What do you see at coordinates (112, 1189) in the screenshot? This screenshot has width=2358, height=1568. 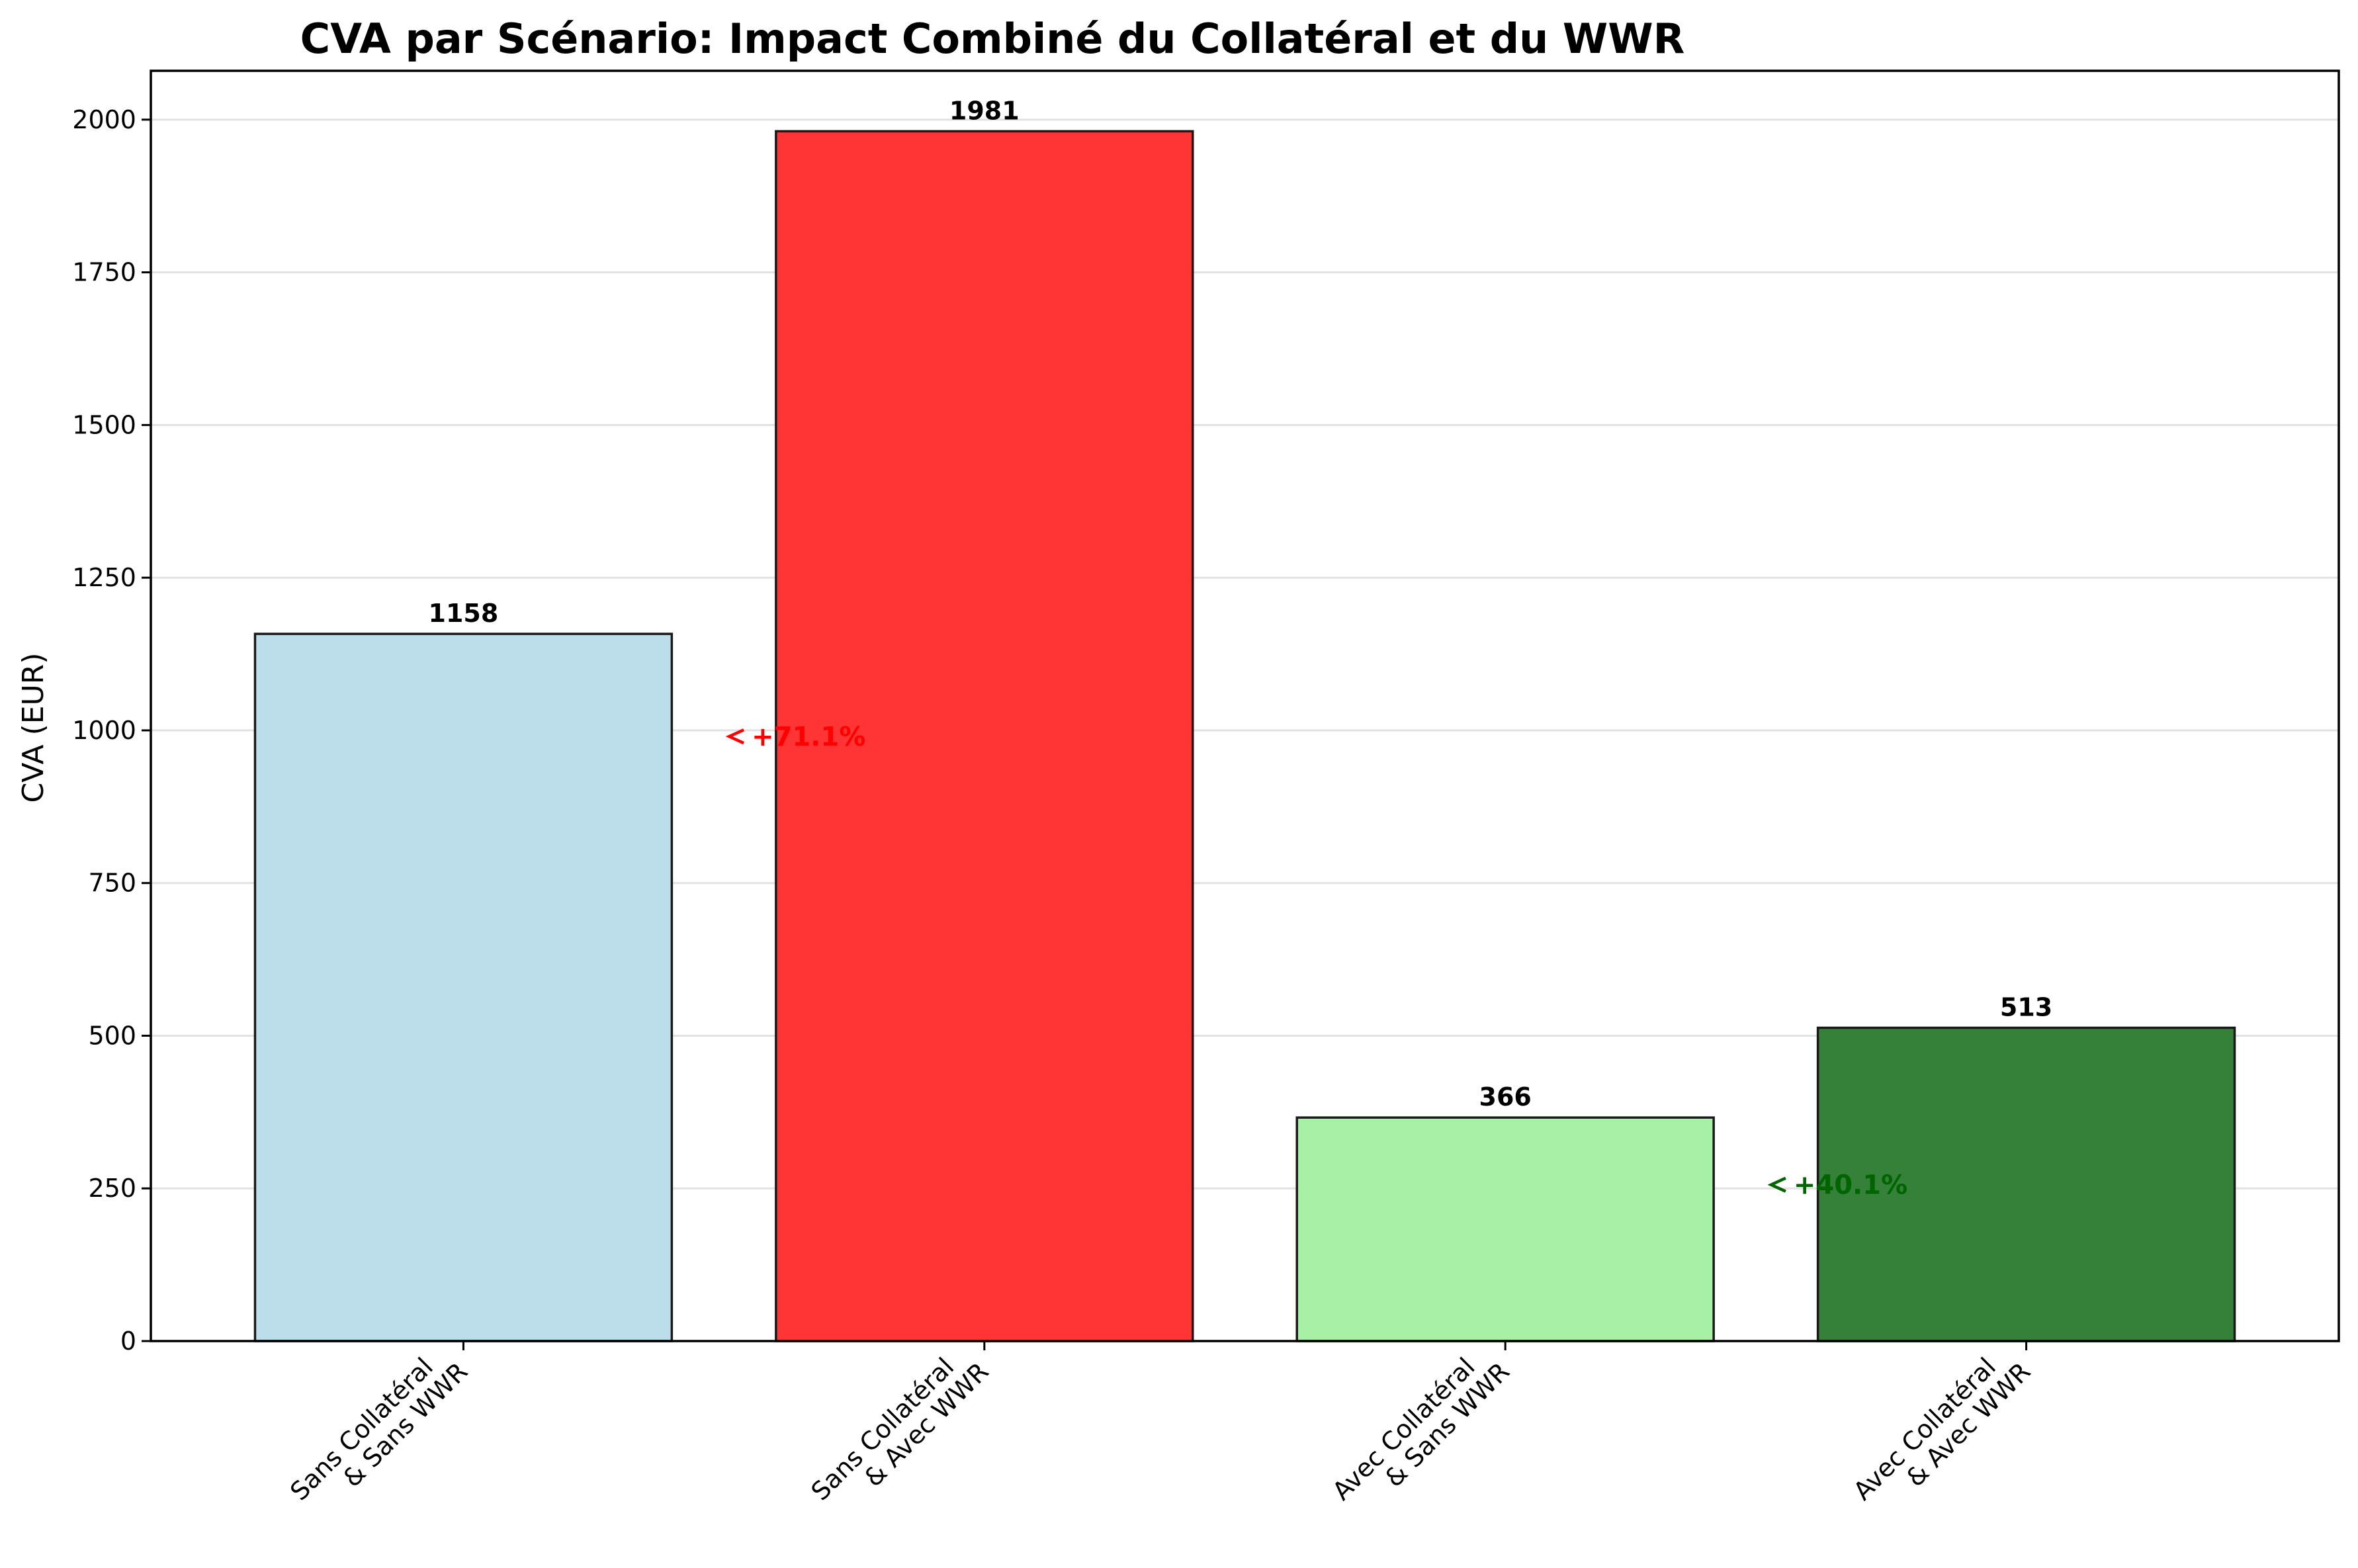 I see `y-tick-label-250: 250` at bounding box center [112, 1189].